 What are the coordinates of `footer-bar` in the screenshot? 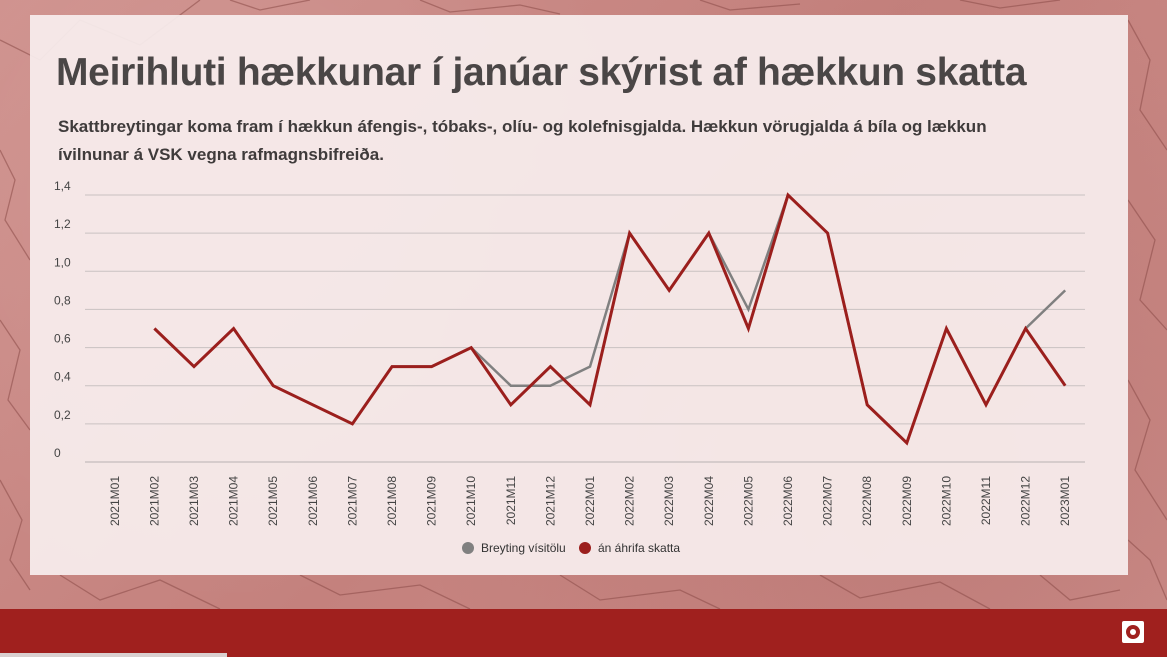 It's located at (583, 633).